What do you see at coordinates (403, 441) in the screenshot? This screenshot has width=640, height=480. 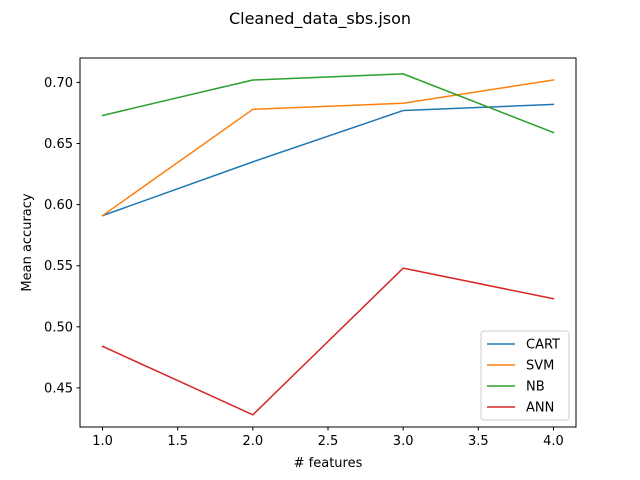 I see `x-tick-label: 3.0` at bounding box center [403, 441].